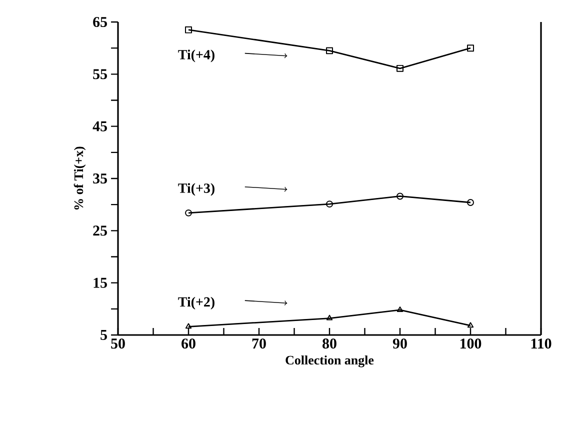  I want to click on y-tick-label: 15, so click(100, 283).